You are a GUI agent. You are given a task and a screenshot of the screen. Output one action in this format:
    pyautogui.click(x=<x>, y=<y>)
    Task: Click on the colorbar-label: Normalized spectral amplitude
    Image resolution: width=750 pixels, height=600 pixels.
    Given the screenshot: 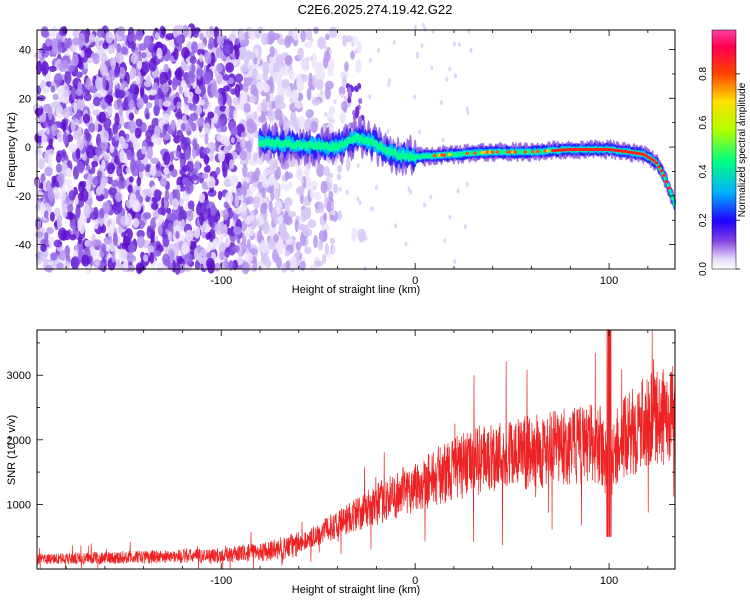 What is the action you would take?
    pyautogui.click(x=742, y=149)
    